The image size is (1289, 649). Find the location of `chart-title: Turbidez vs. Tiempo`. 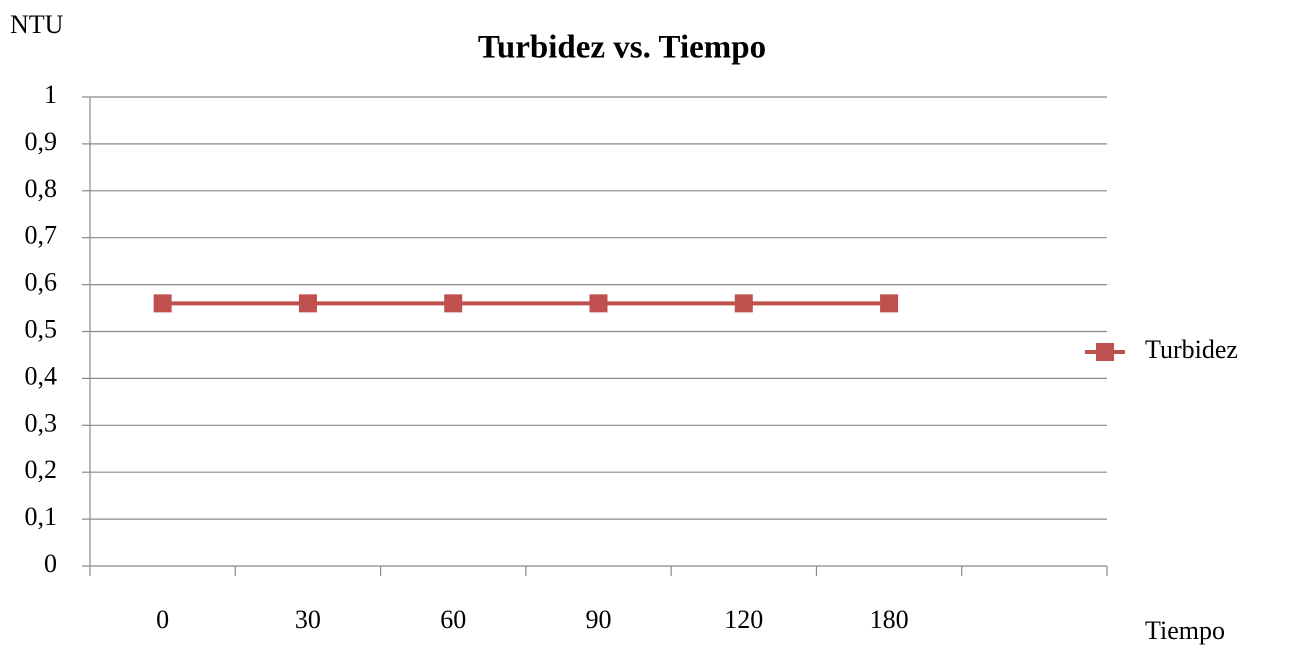

chart-title: Turbidez vs. Tiempo is located at coordinates (622, 48).